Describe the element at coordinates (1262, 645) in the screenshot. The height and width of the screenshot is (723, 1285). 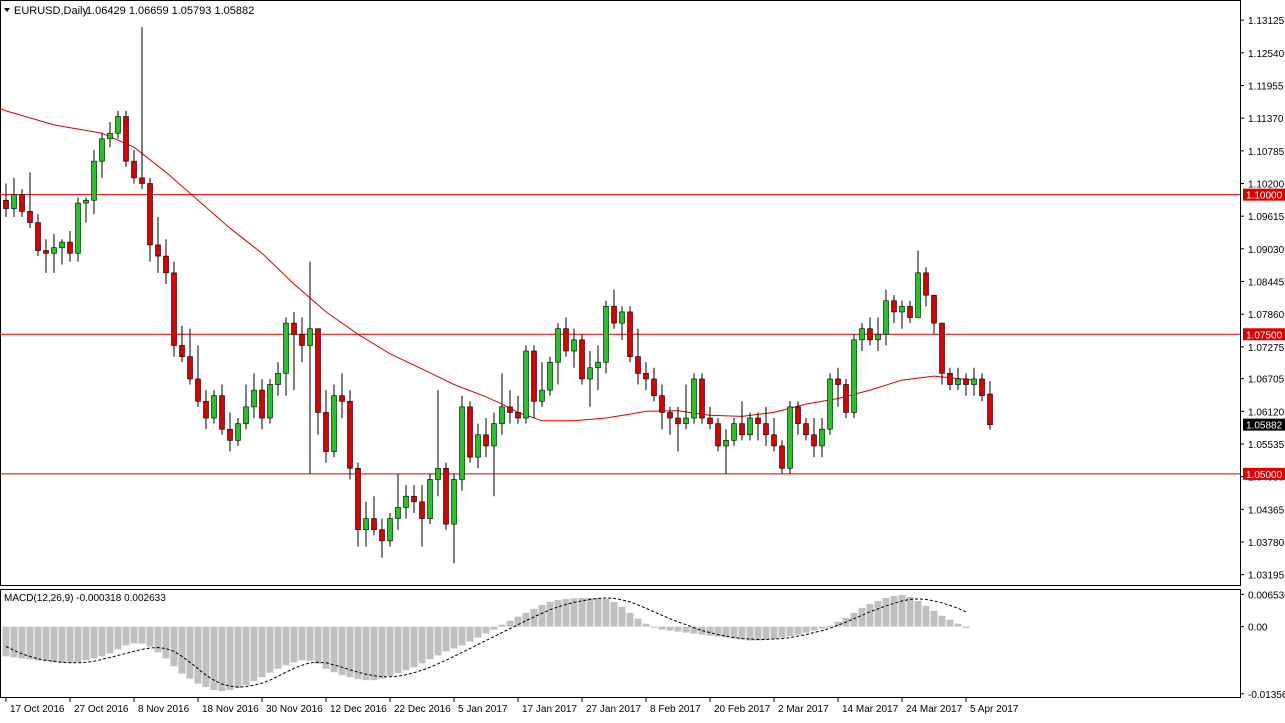
I see `macd-axis: 0.006536 0.00 -0.013560` at that location.